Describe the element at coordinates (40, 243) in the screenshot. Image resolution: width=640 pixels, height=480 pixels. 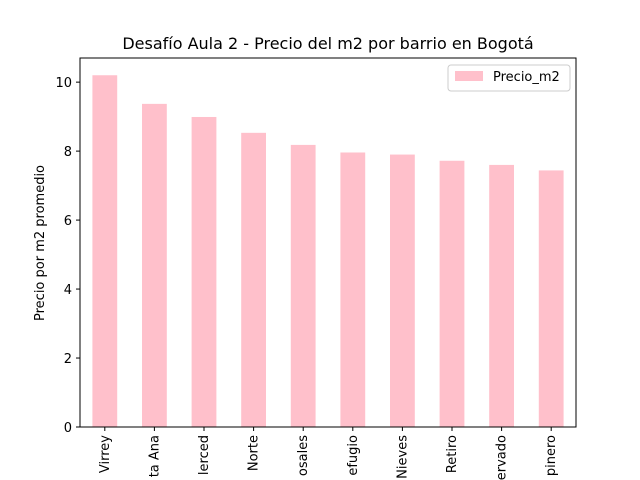
I see `y-axis-label: Precio por m2 promedio` at that location.